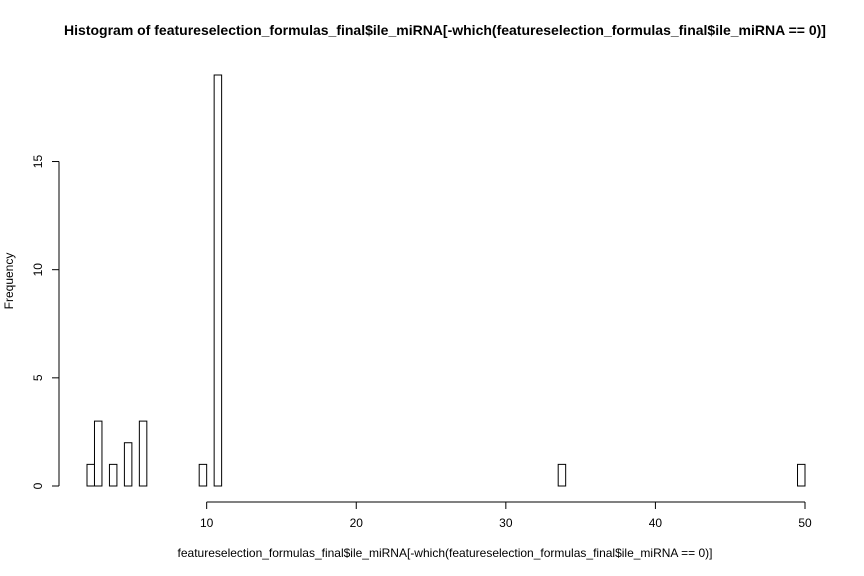  Describe the element at coordinates (357, 523) in the screenshot. I see `x-tick-label: 20` at that location.